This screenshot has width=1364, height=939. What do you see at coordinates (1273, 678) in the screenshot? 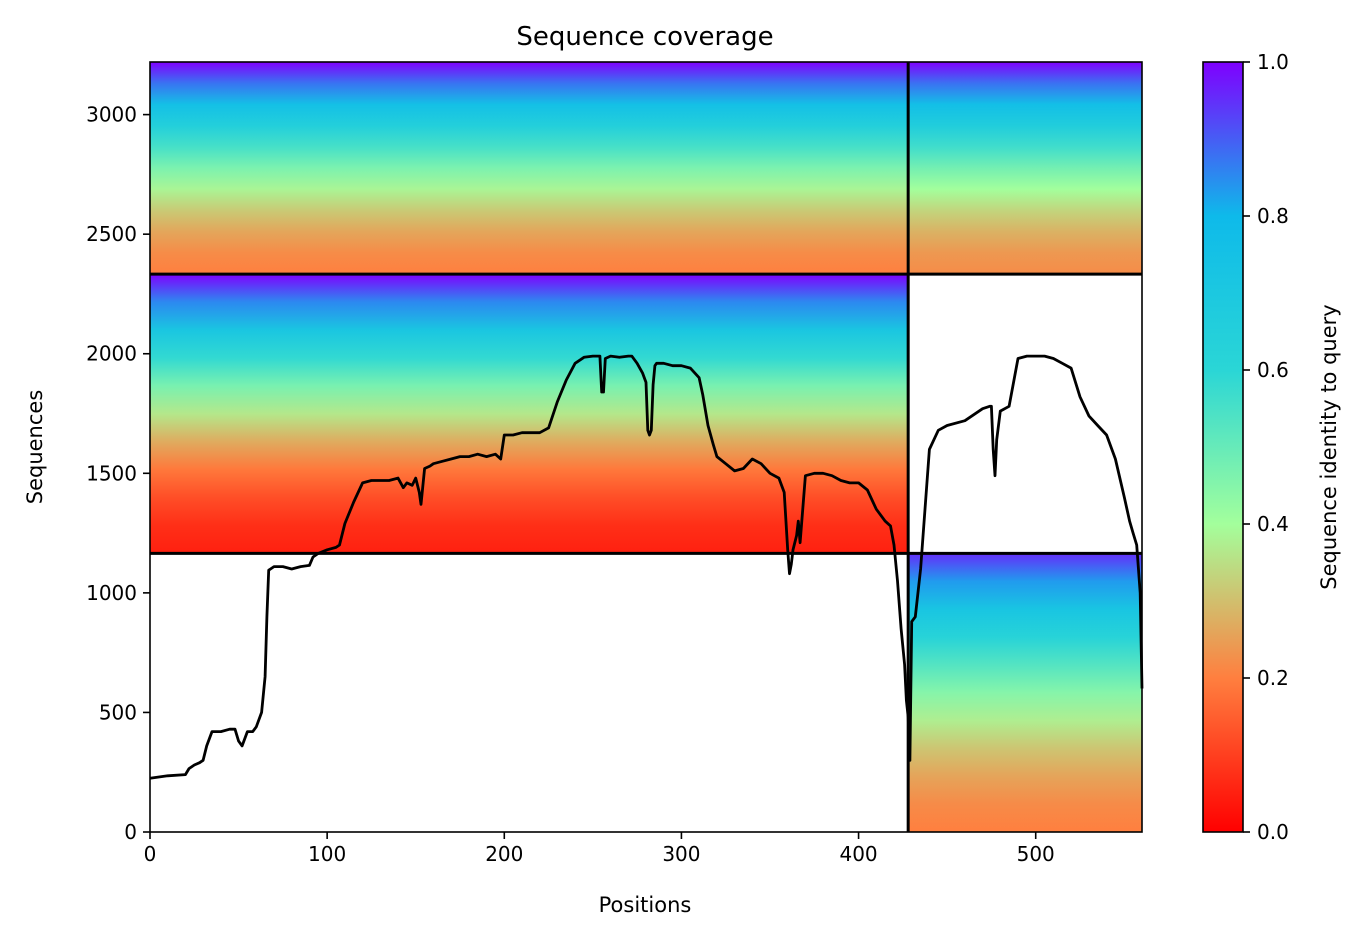
I see `colorbar-tick-label: 0.2` at bounding box center [1273, 678].